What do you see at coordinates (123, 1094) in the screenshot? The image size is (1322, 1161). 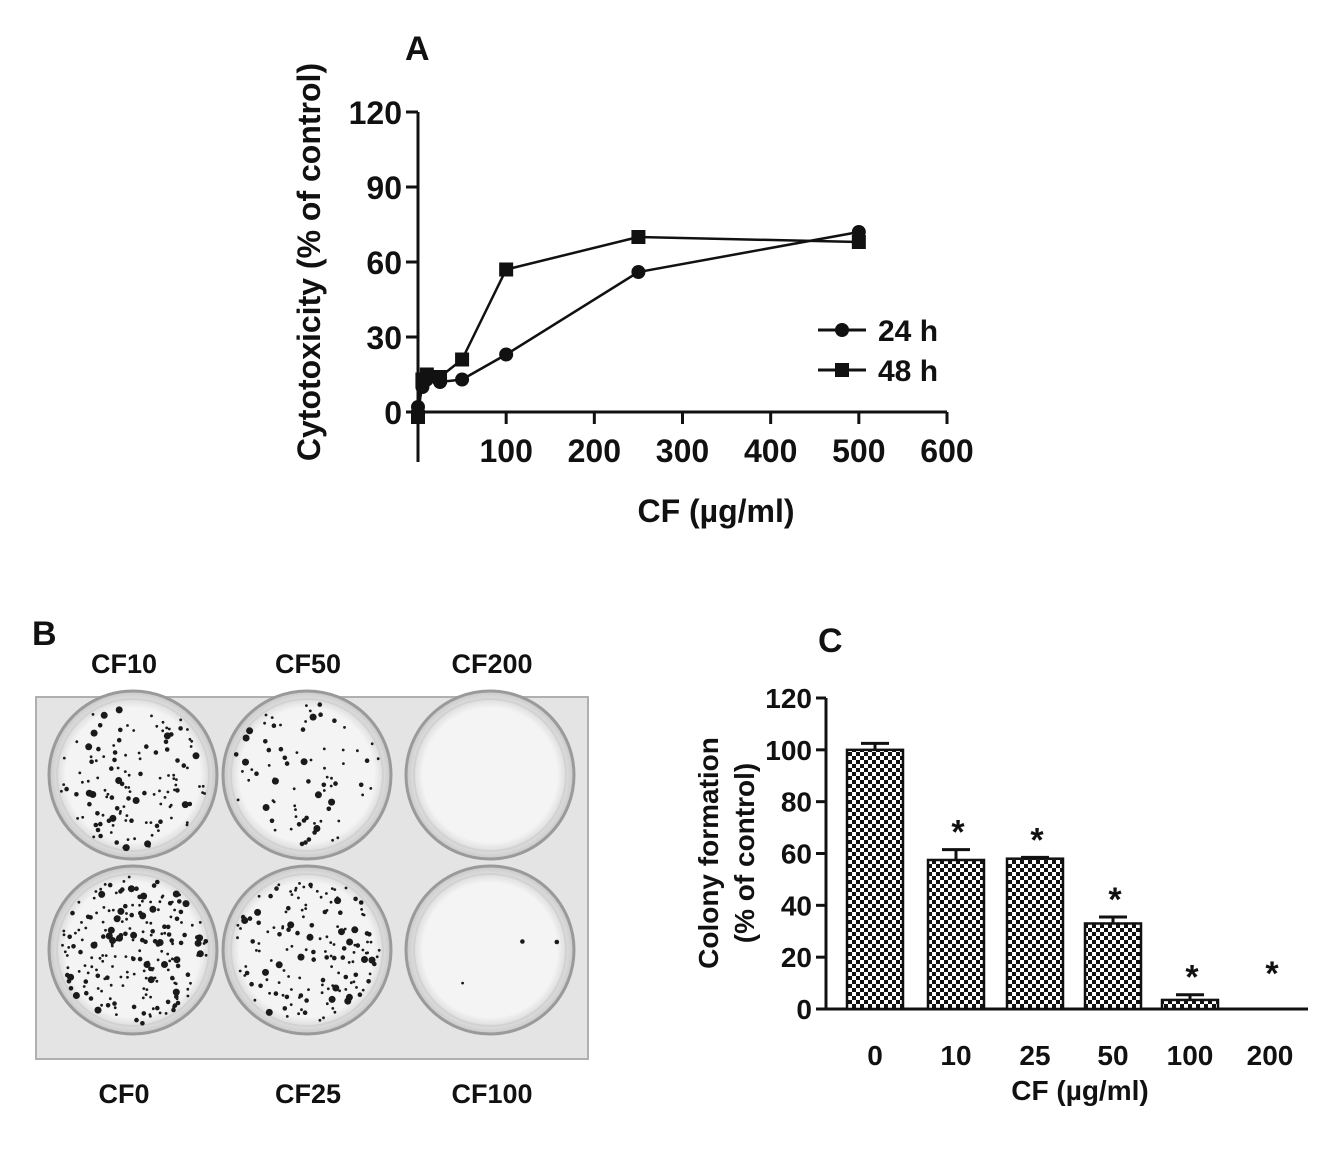 I see `plate-label-bottom: CF0` at bounding box center [123, 1094].